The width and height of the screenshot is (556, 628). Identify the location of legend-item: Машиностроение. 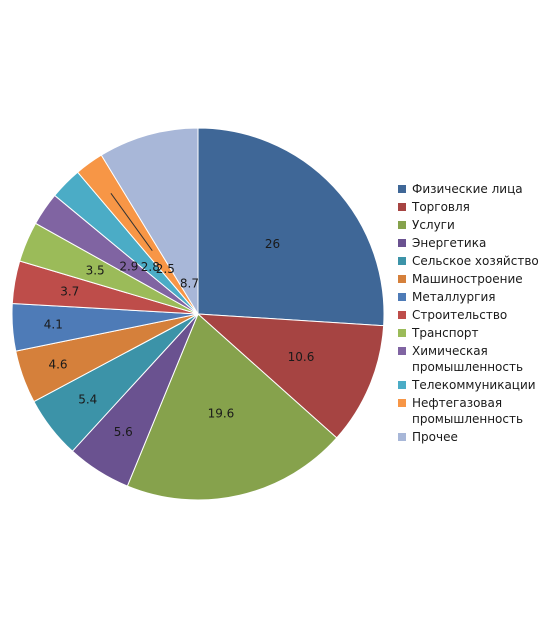
(477, 279).